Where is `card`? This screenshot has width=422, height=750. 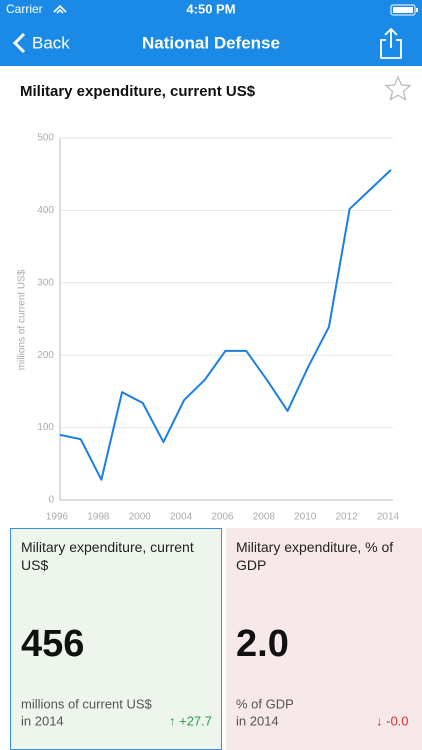 card is located at coordinates (116, 639).